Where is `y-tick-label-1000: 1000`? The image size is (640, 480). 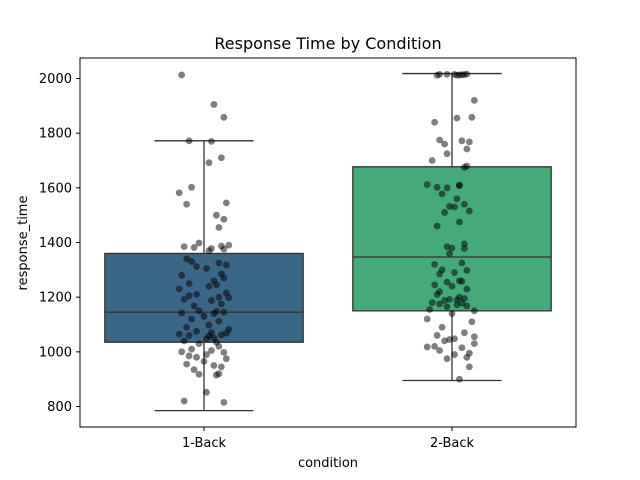
y-tick-label-1000: 1000 is located at coordinates (55, 352).